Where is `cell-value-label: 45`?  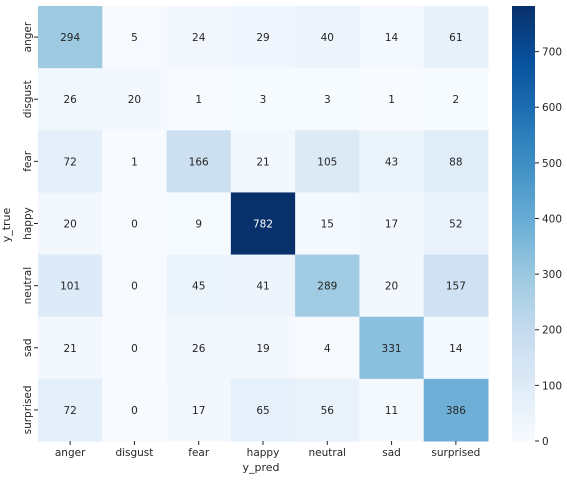 cell-value-label: 45 is located at coordinates (198, 287).